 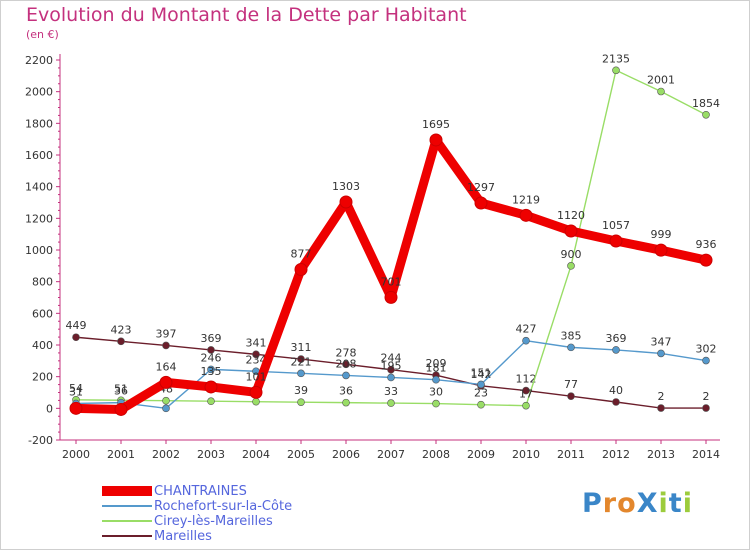 What do you see at coordinates (49, 408) in the screenshot?
I see `y-tick-label: 0` at bounding box center [49, 408].